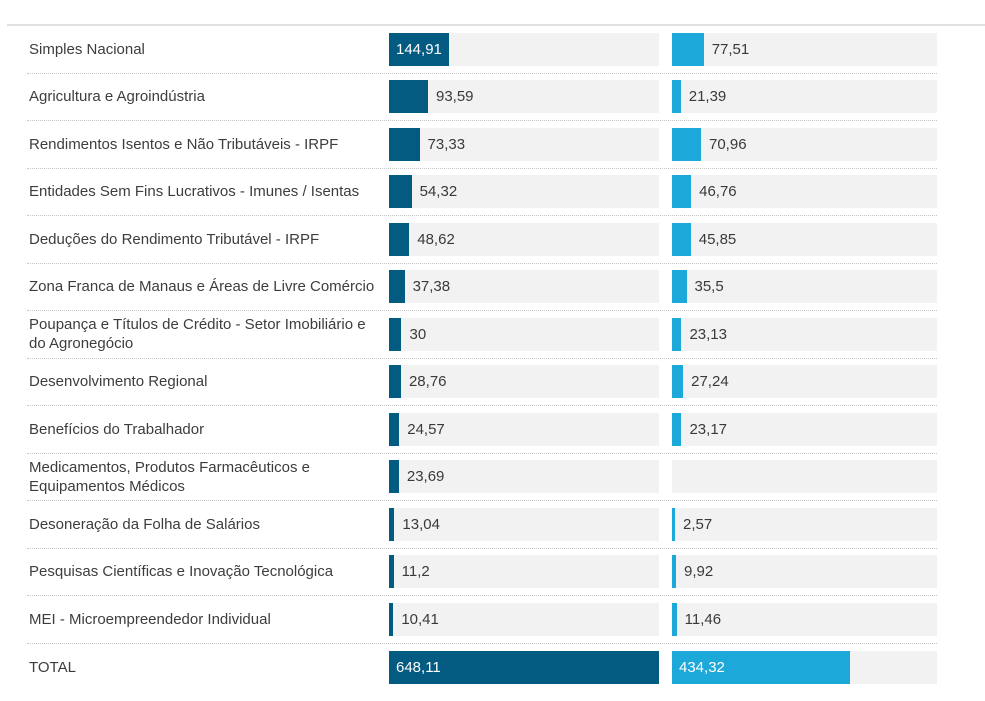 Image resolution: width=985 pixels, height=701 pixels. What do you see at coordinates (718, 192) in the screenshot?
I see `value-series2: 46,76` at bounding box center [718, 192].